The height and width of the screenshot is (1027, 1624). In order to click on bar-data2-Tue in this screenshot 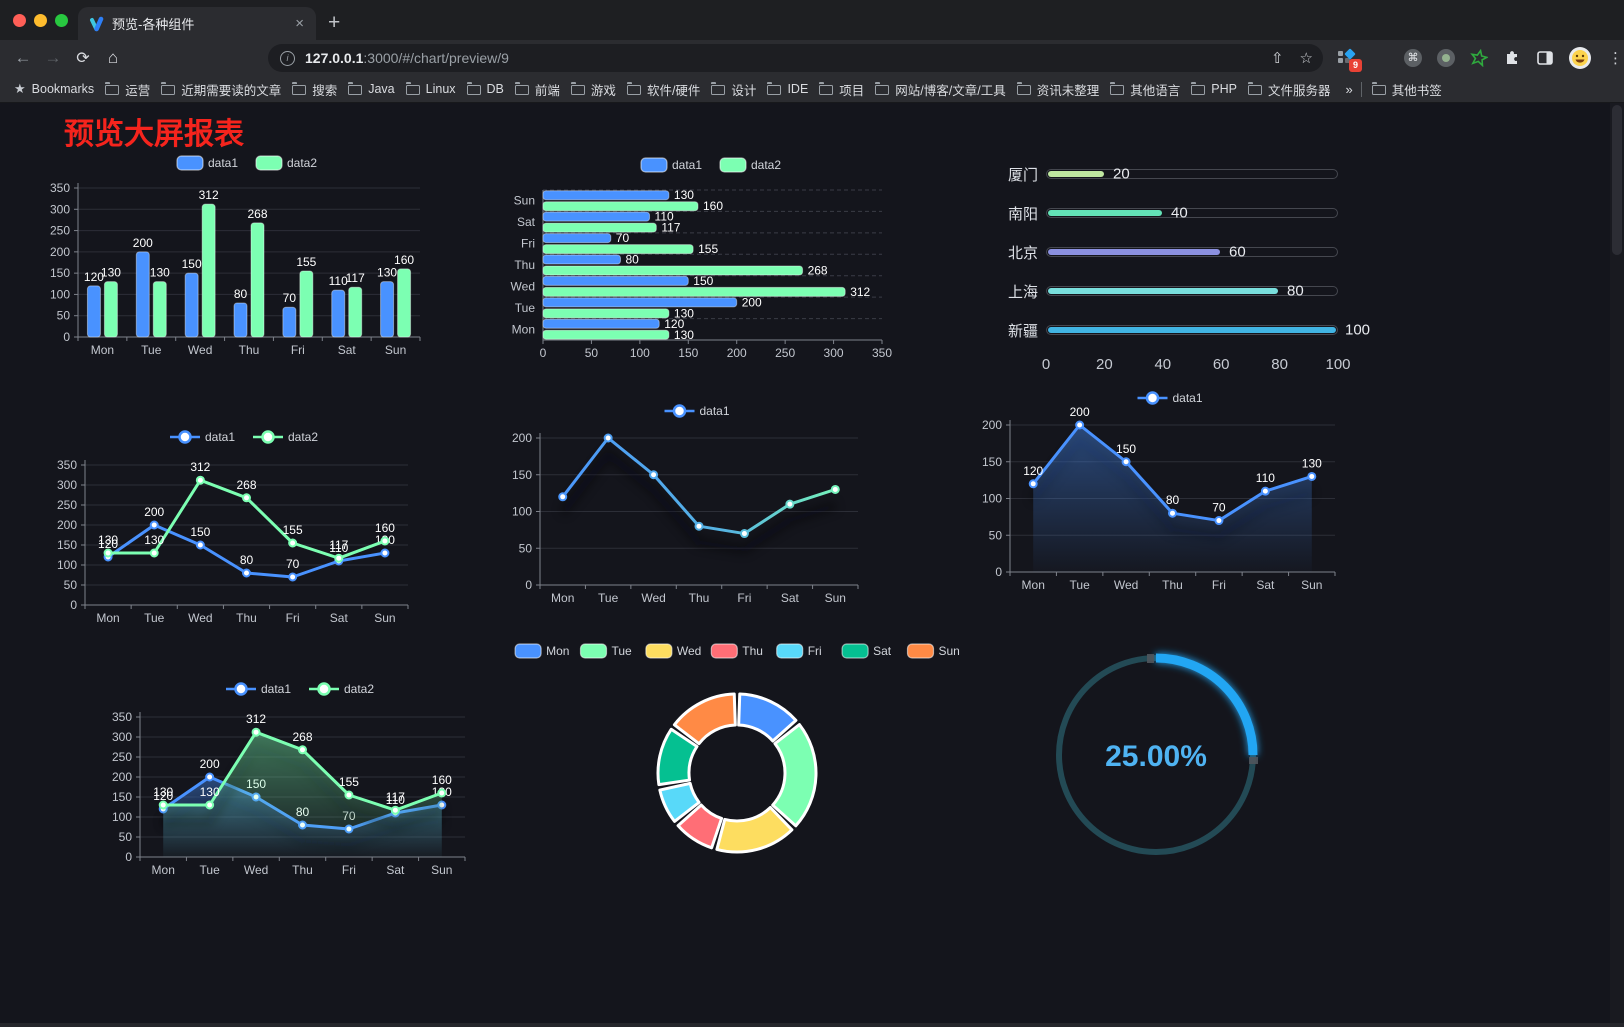, I will do `click(159, 309)`.